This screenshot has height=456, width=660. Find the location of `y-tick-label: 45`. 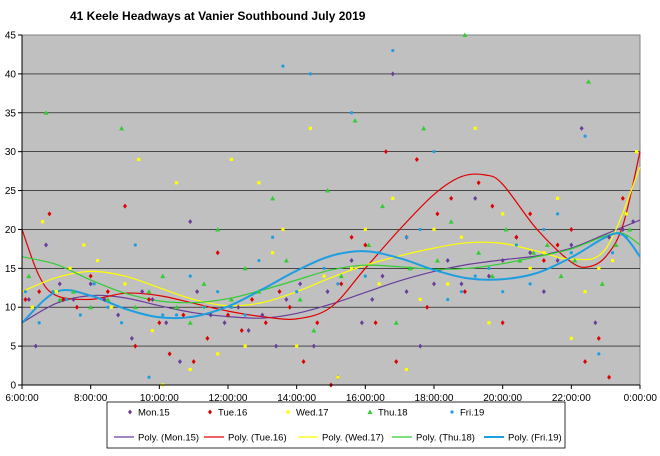

y-tick-label: 45 is located at coordinates (11, 36).